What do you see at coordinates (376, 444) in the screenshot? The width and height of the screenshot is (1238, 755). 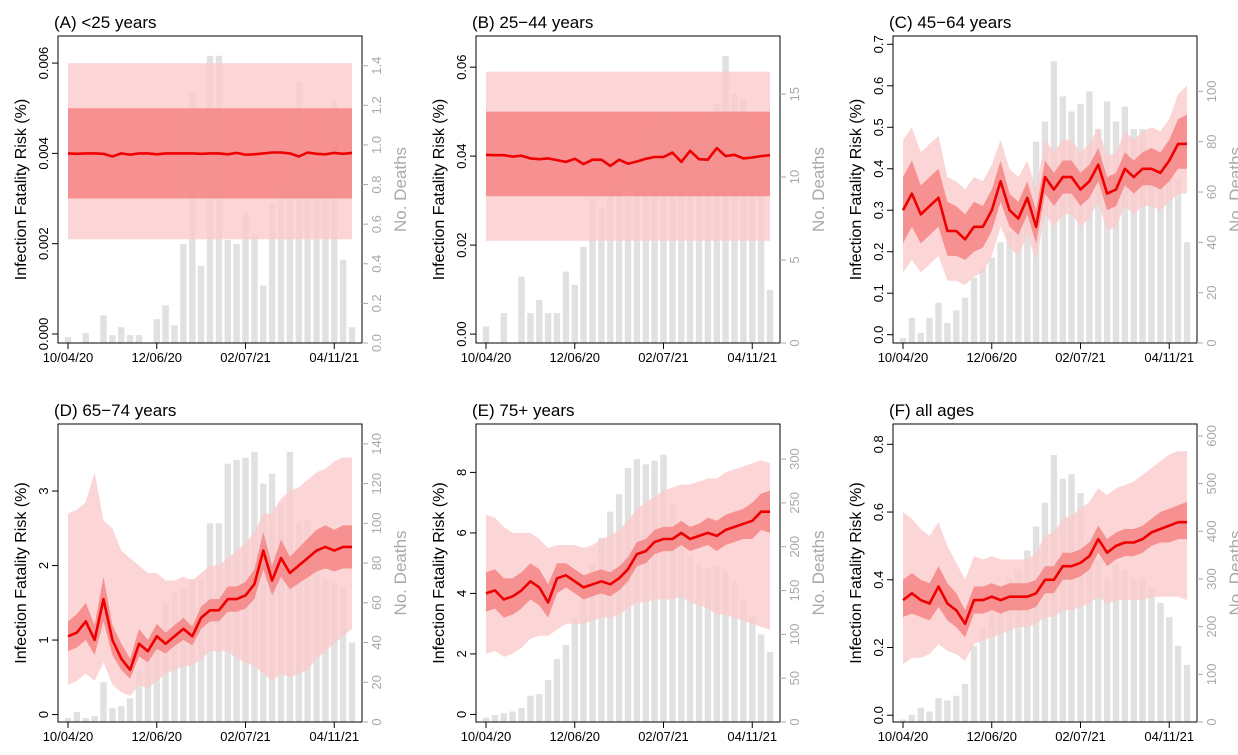 I see `y2-tick-label: 140` at bounding box center [376, 444].